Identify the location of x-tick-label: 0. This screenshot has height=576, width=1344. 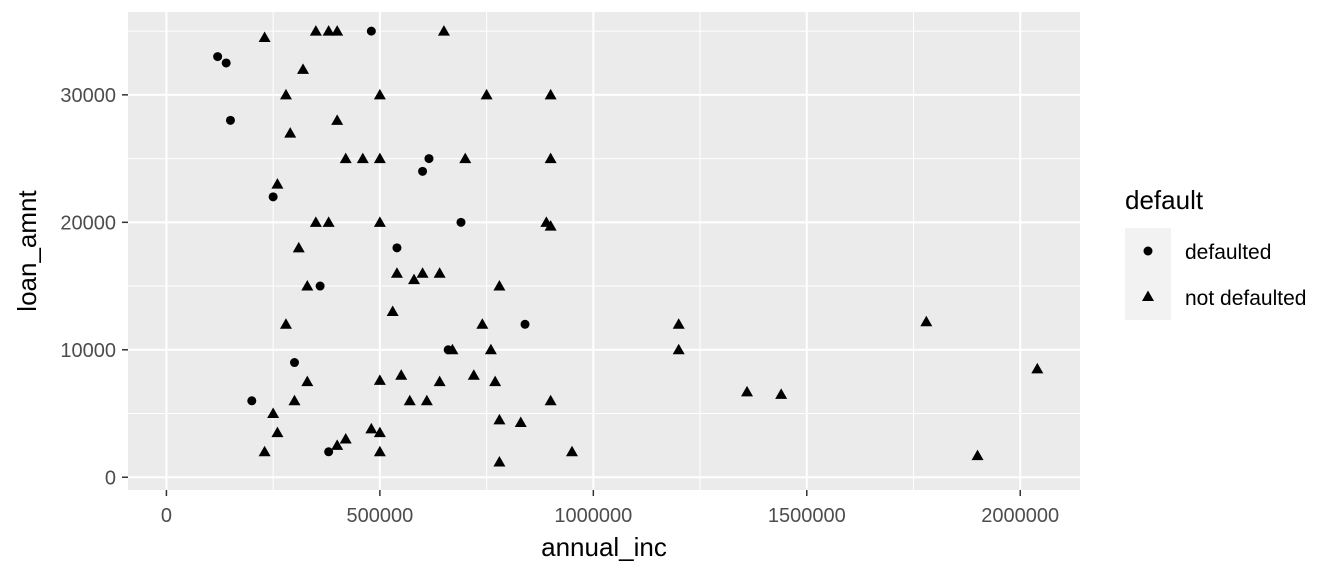
(166, 516).